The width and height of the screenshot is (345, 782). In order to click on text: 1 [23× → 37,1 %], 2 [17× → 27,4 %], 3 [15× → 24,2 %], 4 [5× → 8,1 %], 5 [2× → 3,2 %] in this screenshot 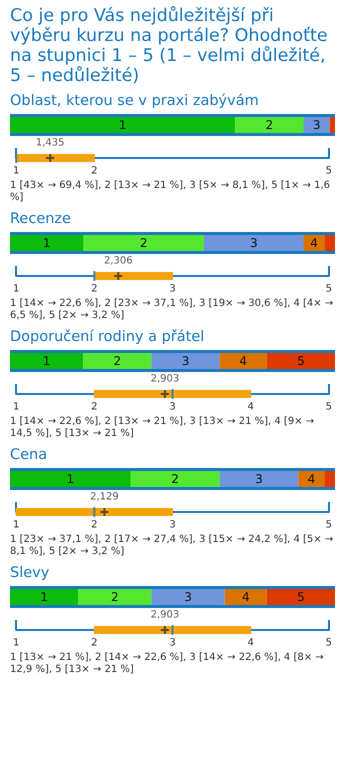, I will do `click(172, 546)`.